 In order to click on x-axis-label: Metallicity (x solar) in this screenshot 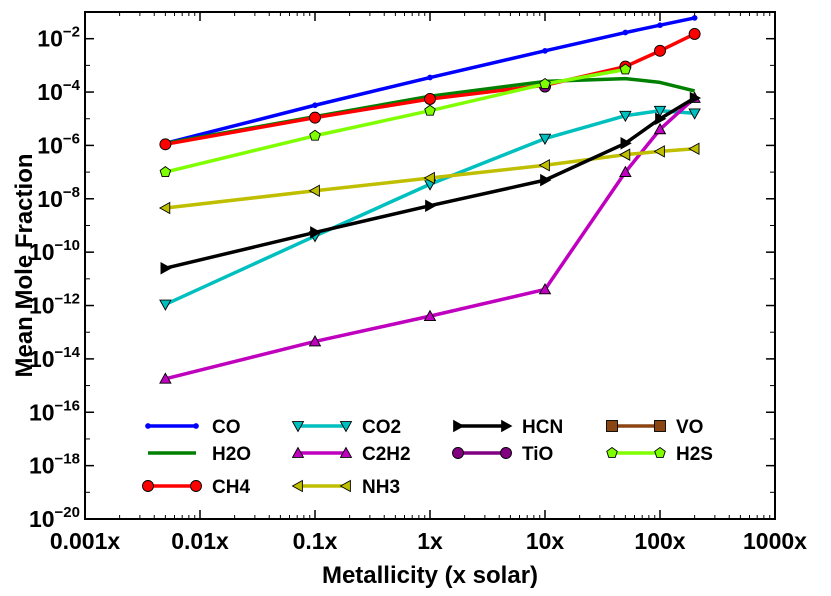, I will do `click(430, 575)`.